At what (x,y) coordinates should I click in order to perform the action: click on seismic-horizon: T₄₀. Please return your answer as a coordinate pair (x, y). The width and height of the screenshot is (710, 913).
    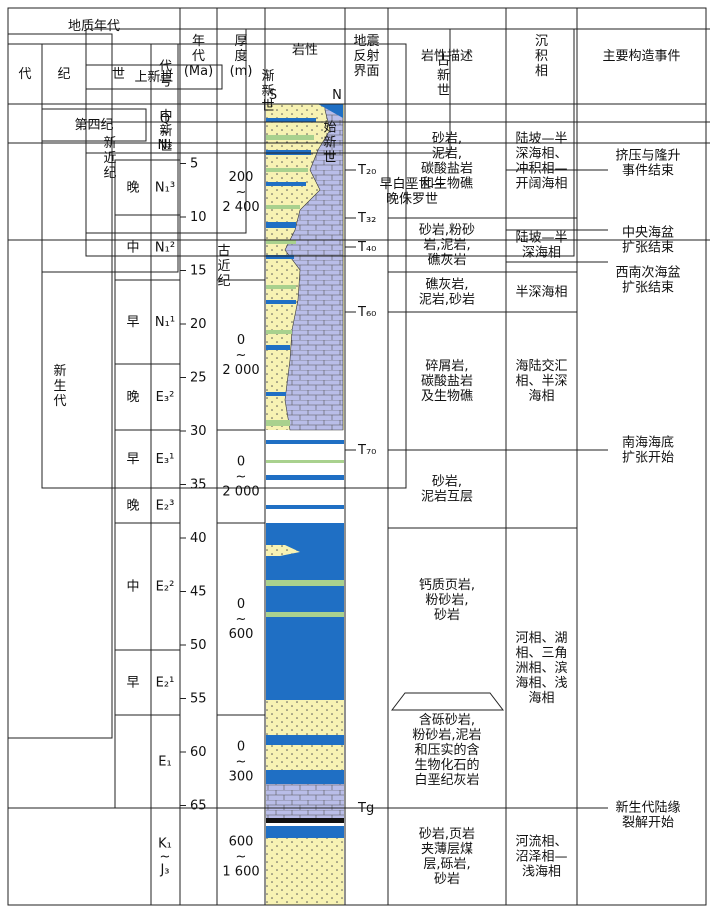
    Looking at the image, I should click on (366, 247).